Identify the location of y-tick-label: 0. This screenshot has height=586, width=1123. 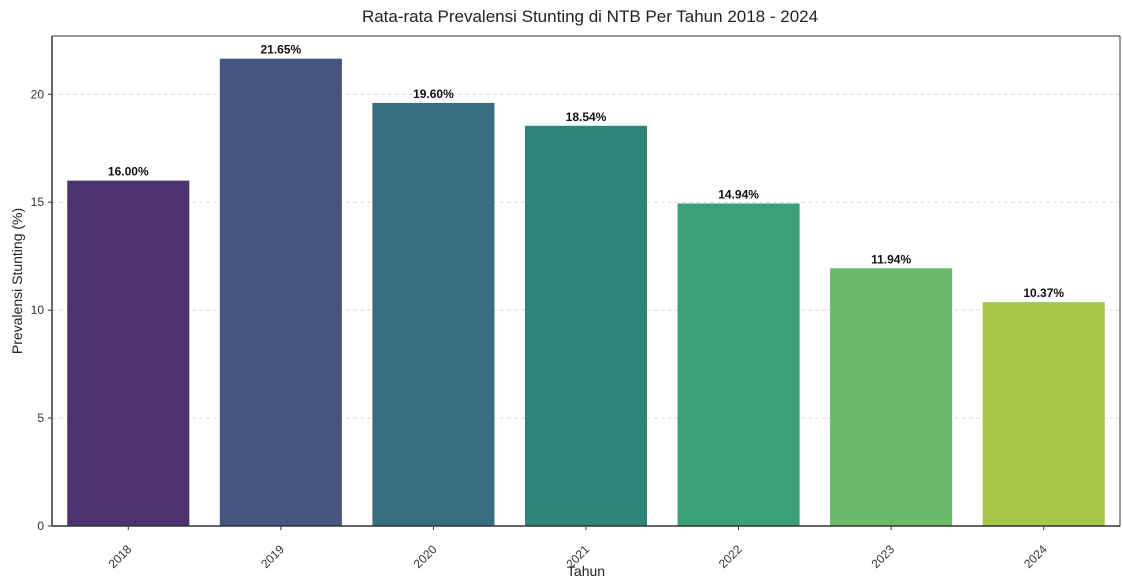
(40, 526).